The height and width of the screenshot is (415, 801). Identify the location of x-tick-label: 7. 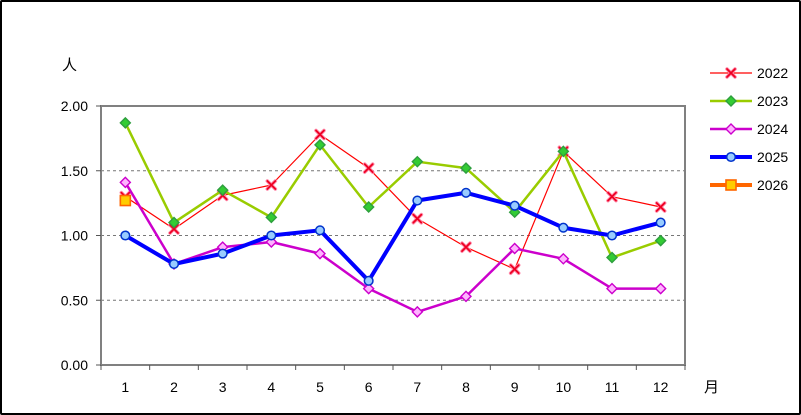
(417, 387).